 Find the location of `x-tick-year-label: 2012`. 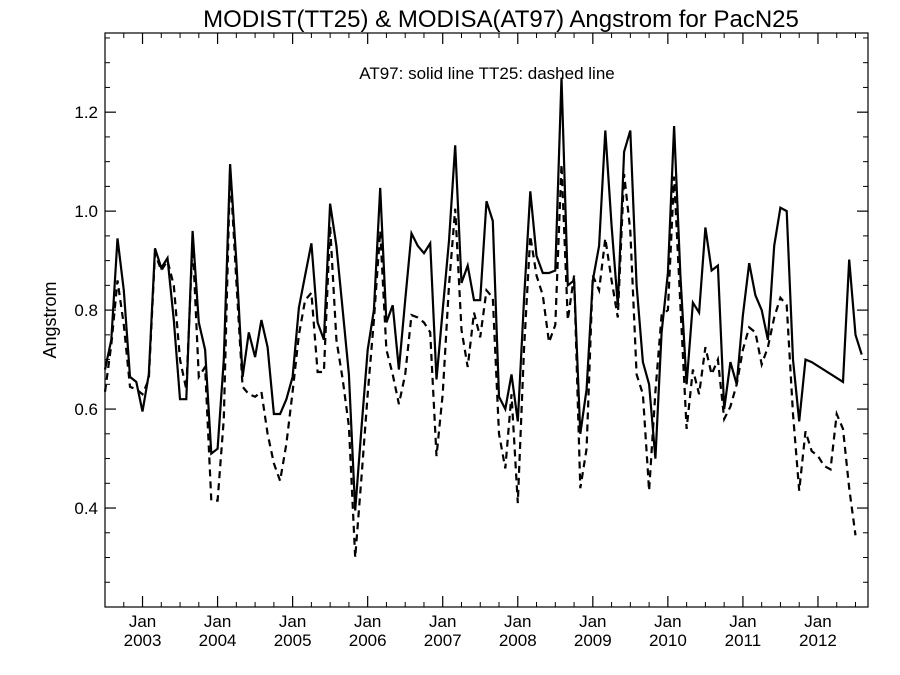

x-tick-year-label: 2012 is located at coordinates (818, 640).